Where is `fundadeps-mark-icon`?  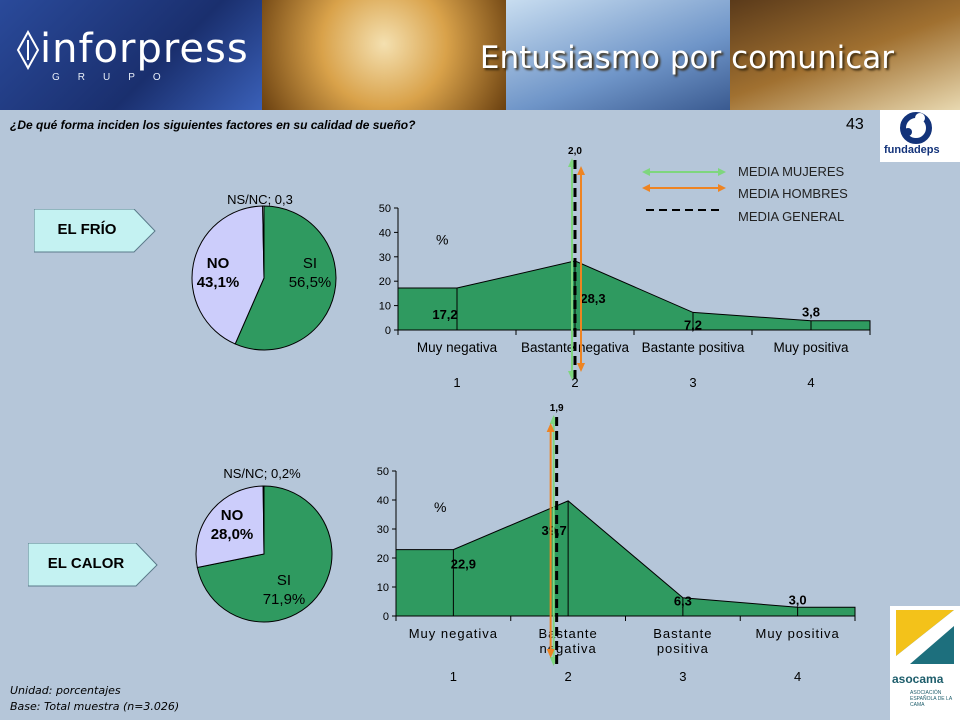
fundadeps-mark-icon is located at coordinates (916, 128).